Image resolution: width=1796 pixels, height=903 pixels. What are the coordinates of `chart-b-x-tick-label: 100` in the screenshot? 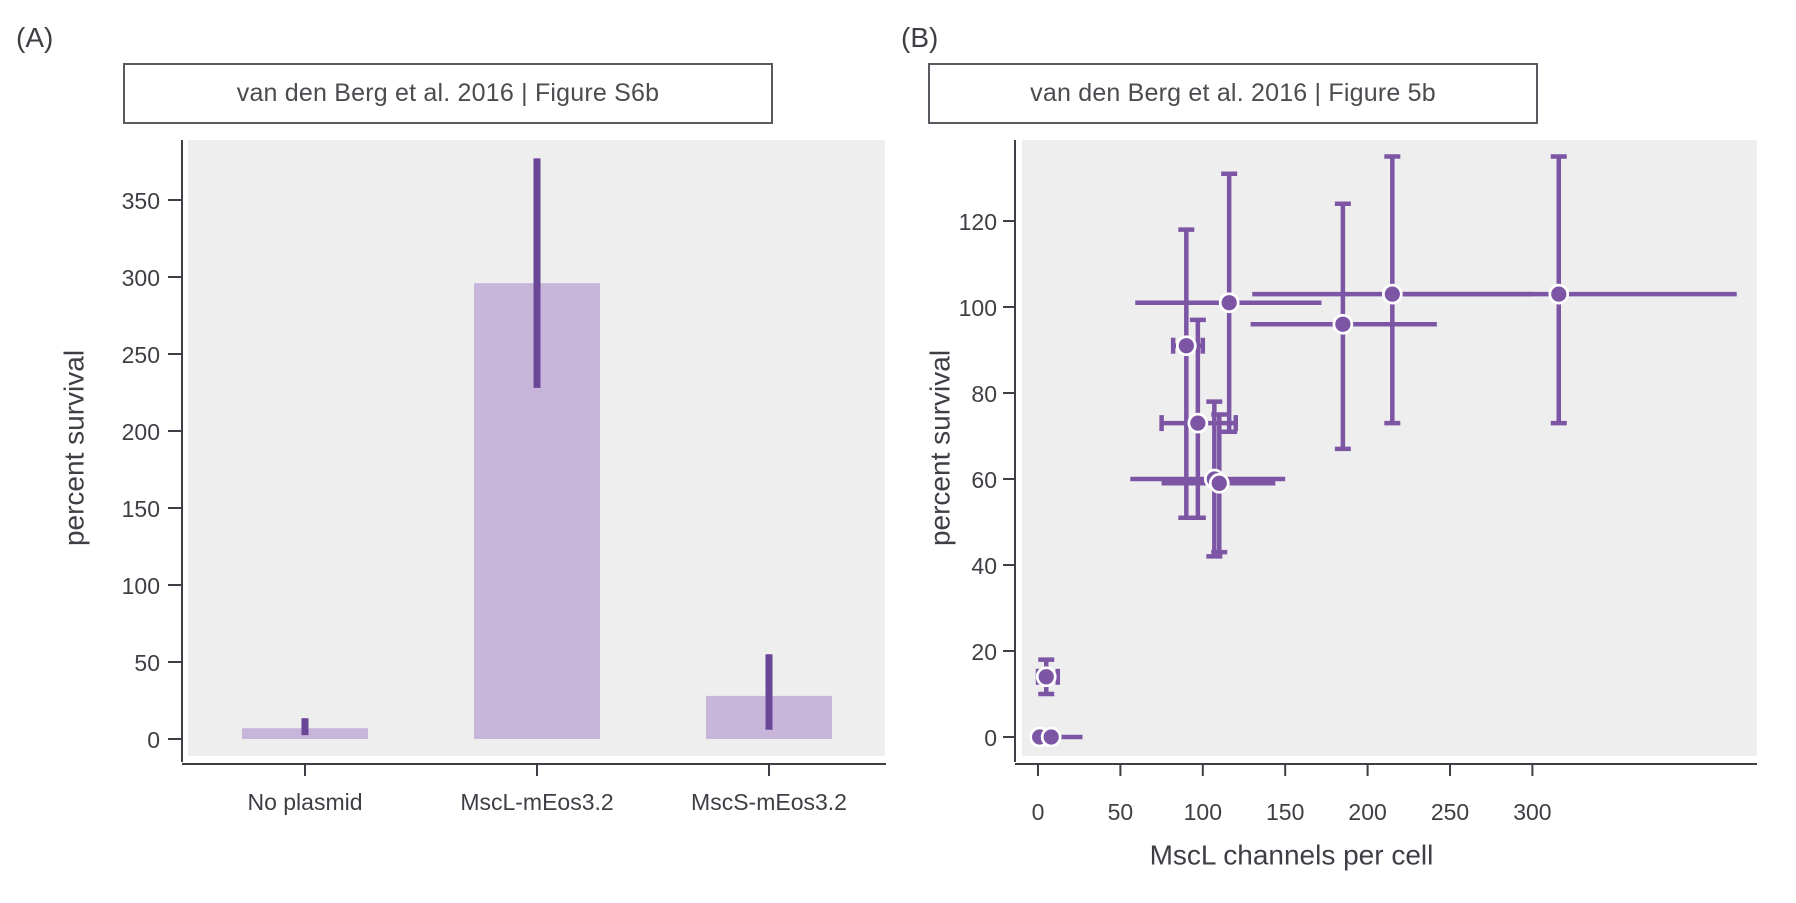 It's located at (1203, 812).